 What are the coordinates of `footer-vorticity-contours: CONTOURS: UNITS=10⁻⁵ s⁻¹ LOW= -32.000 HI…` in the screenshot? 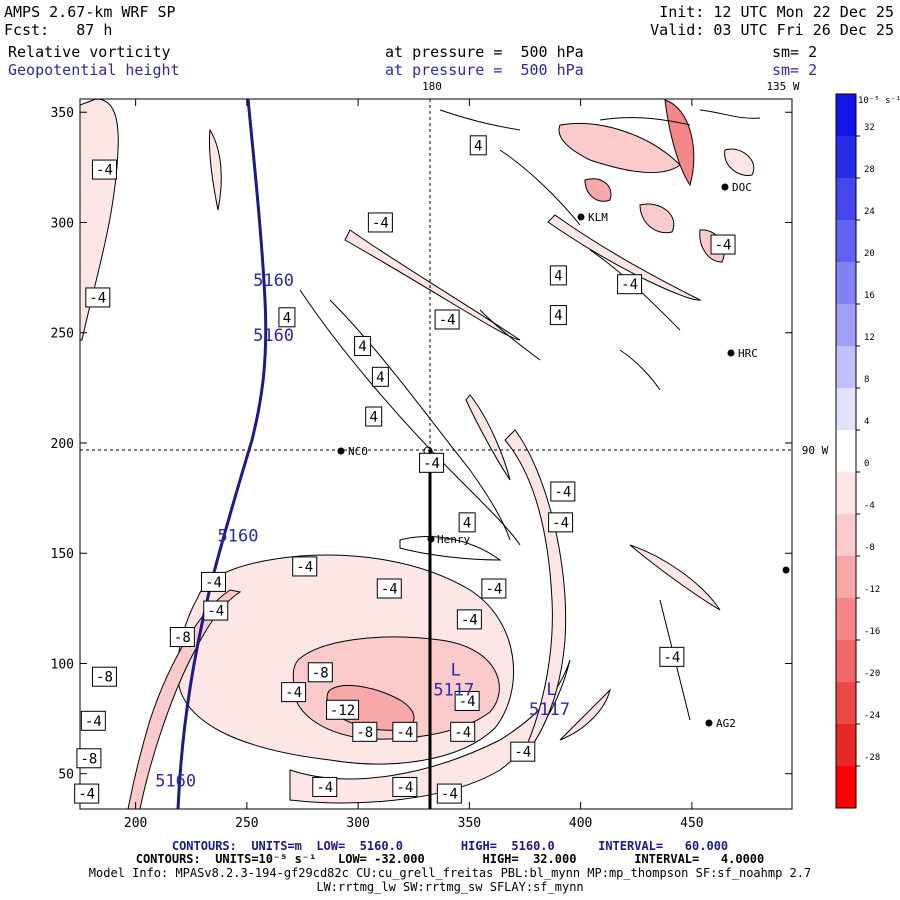 It's located at (450, 859).